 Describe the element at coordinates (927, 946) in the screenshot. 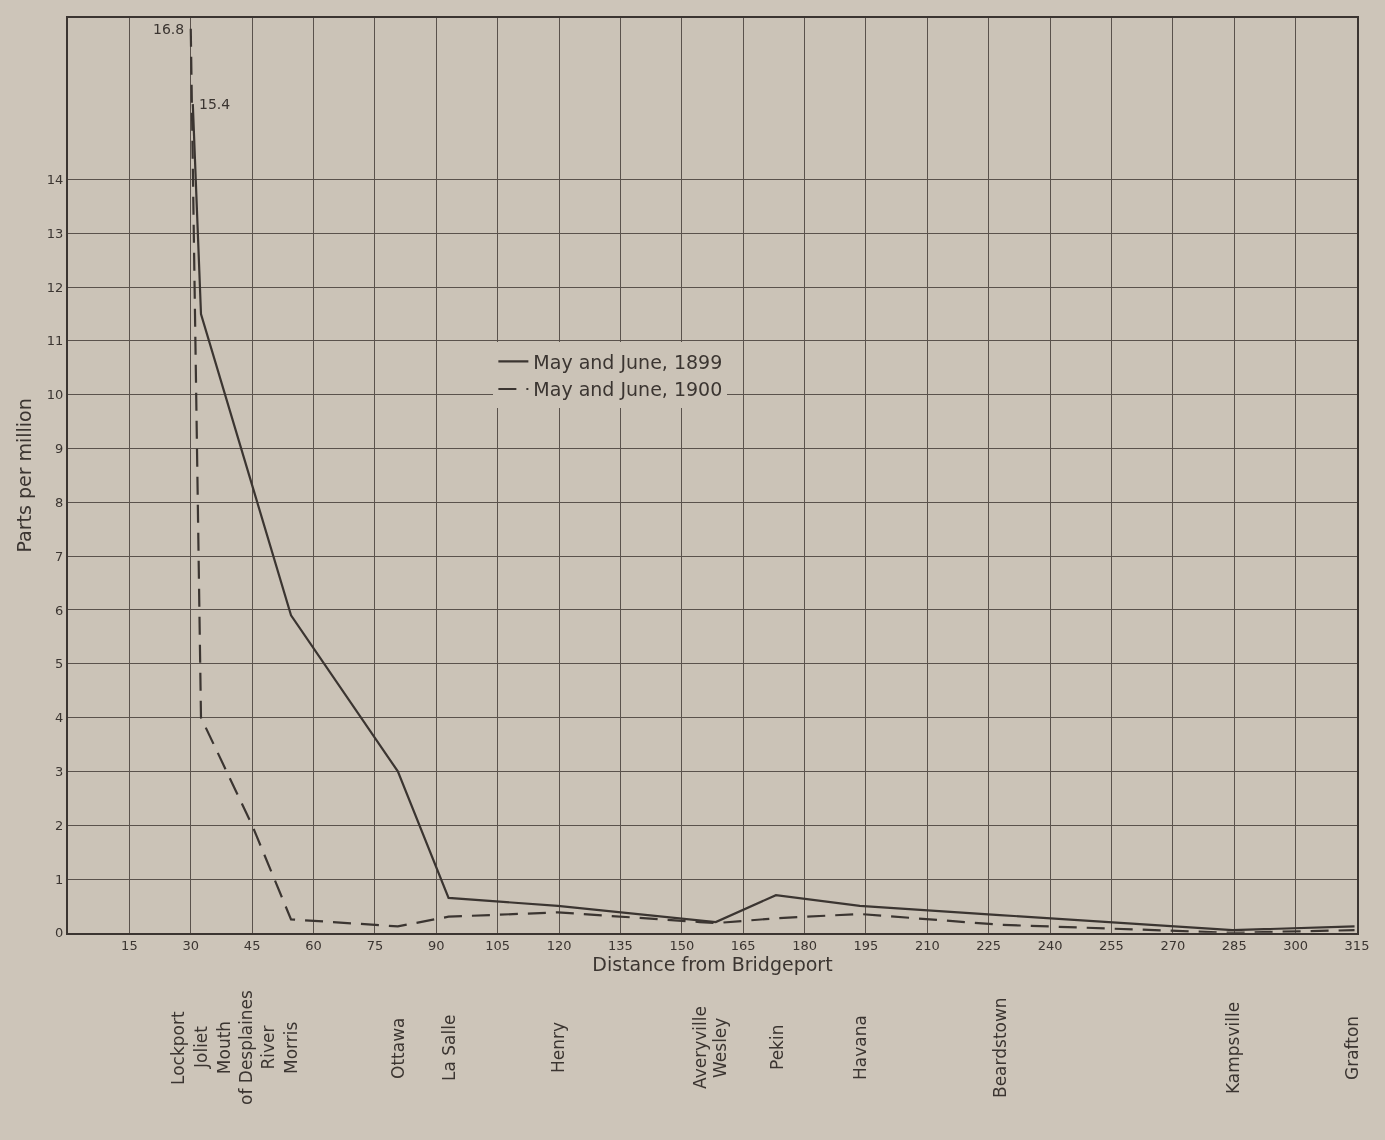

I see `x-tick-label: 210` at that location.